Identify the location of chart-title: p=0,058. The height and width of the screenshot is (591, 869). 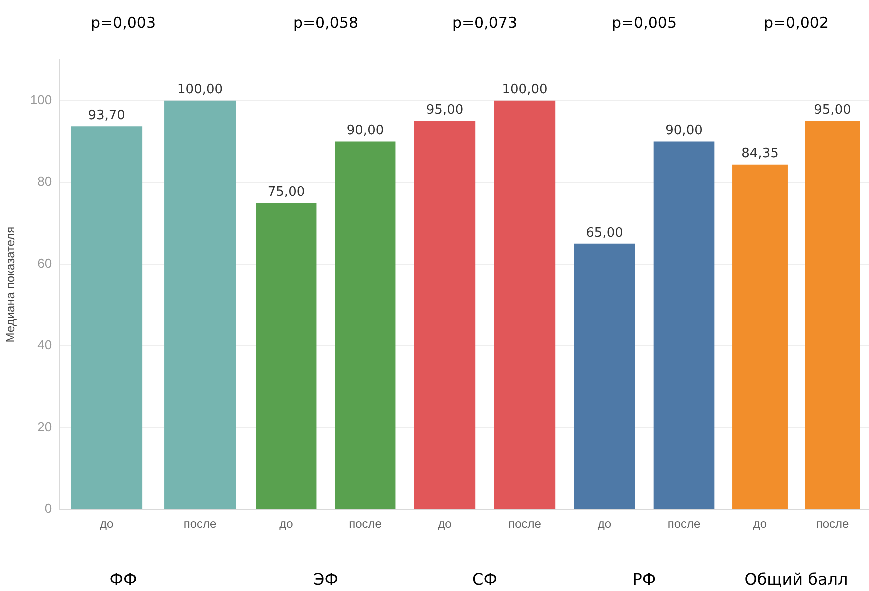
(326, 23).